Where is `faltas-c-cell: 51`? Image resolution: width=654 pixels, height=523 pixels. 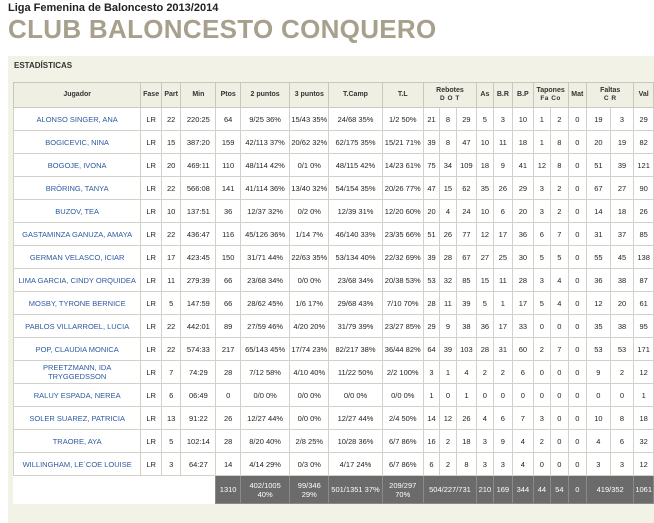
faltas-c-cell: 51 is located at coordinates (598, 165).